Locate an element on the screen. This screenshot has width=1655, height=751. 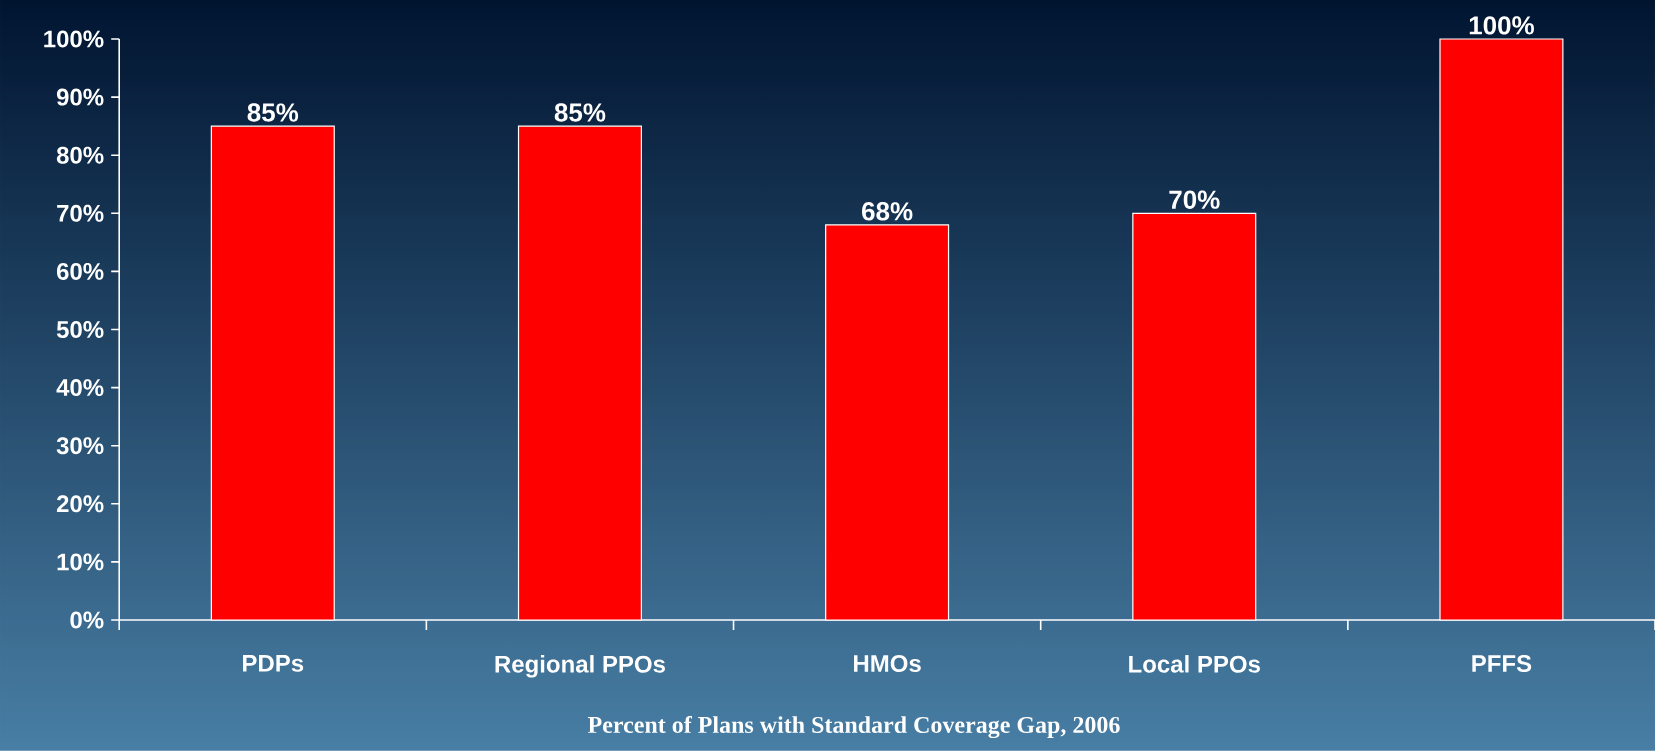
y-tick-label: 50% is located at coordinates (80, 329).